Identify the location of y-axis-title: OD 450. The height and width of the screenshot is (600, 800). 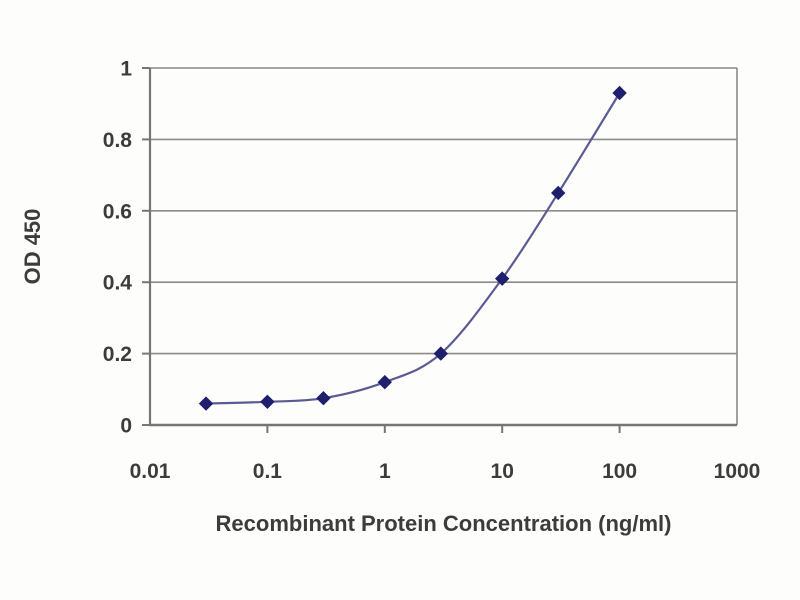
(32, 247).